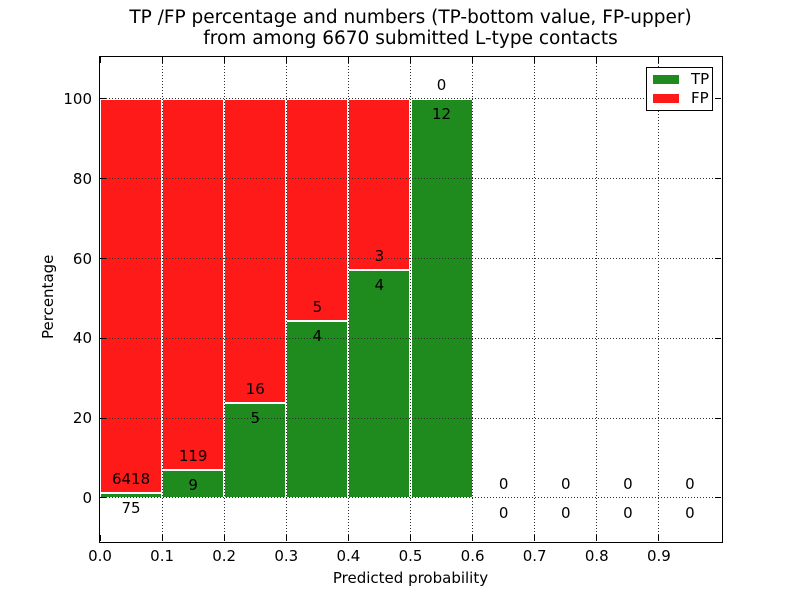 The height and width of the screenshot is (600, 800). Describe the element at coordinates (82, 178) in the screenshot. I see `y-tick-label: 80` at that location.